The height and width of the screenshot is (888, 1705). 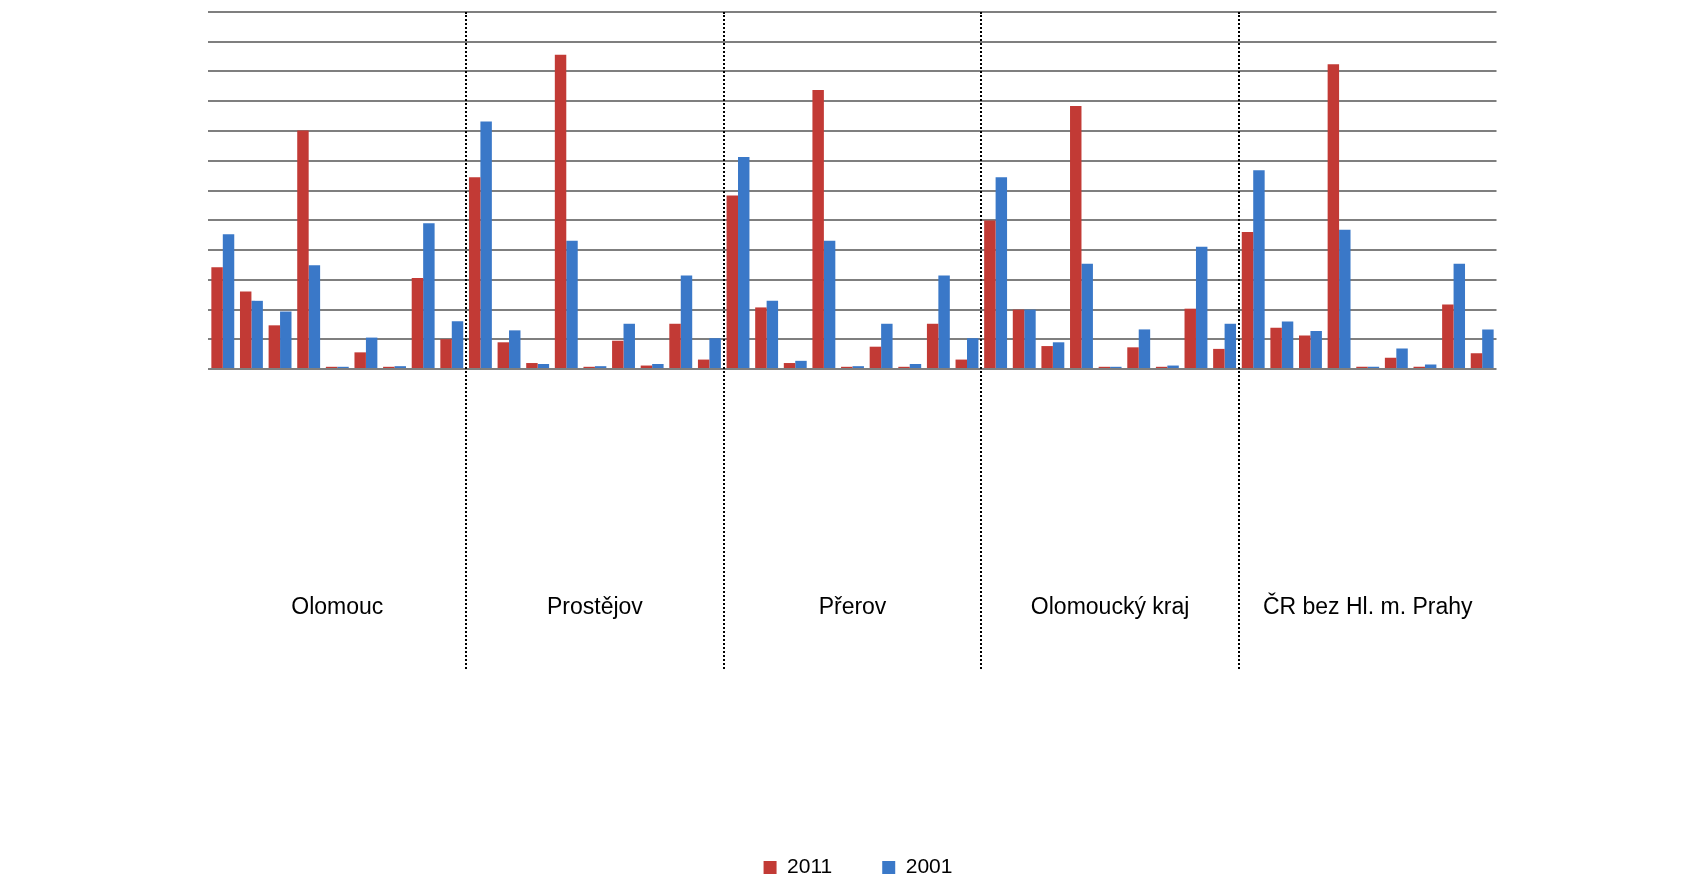 What do you see at coordinates (595, 606) in the screenshot?
I see `x-tick-label: Prostějov` at bounding box center [595, 606].